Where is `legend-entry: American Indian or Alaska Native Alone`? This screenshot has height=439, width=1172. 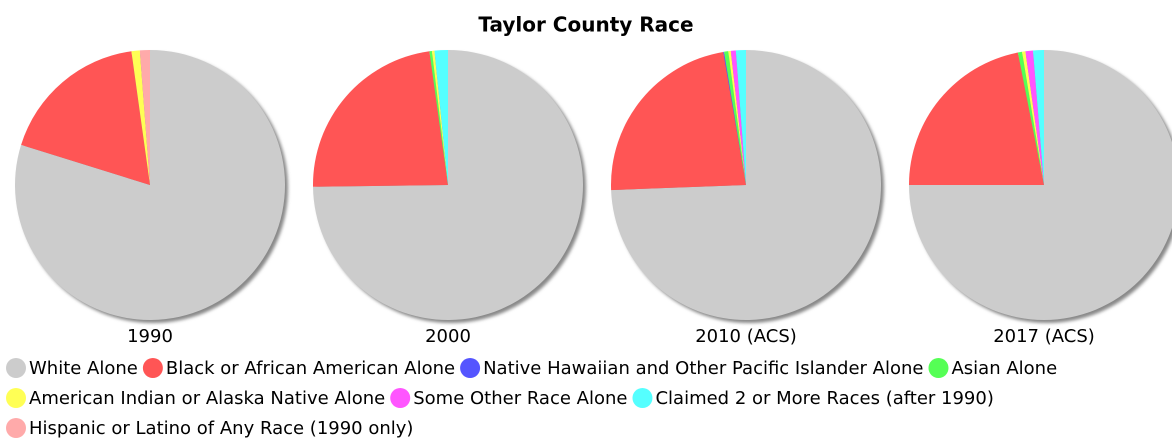 legend-entry: American Indian or Alaska Native Alone is located at coordinates (195, 398).